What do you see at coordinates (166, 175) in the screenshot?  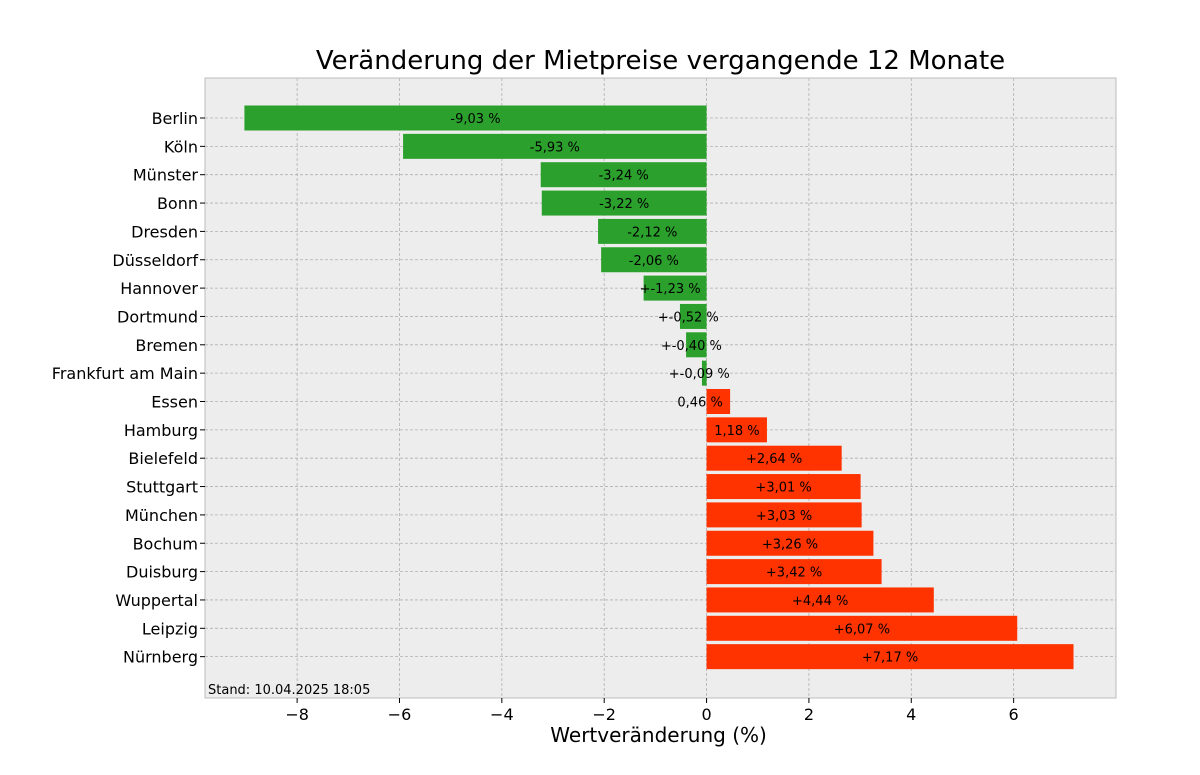 I see `category-label: Münster` at bounding box center [166, 175].